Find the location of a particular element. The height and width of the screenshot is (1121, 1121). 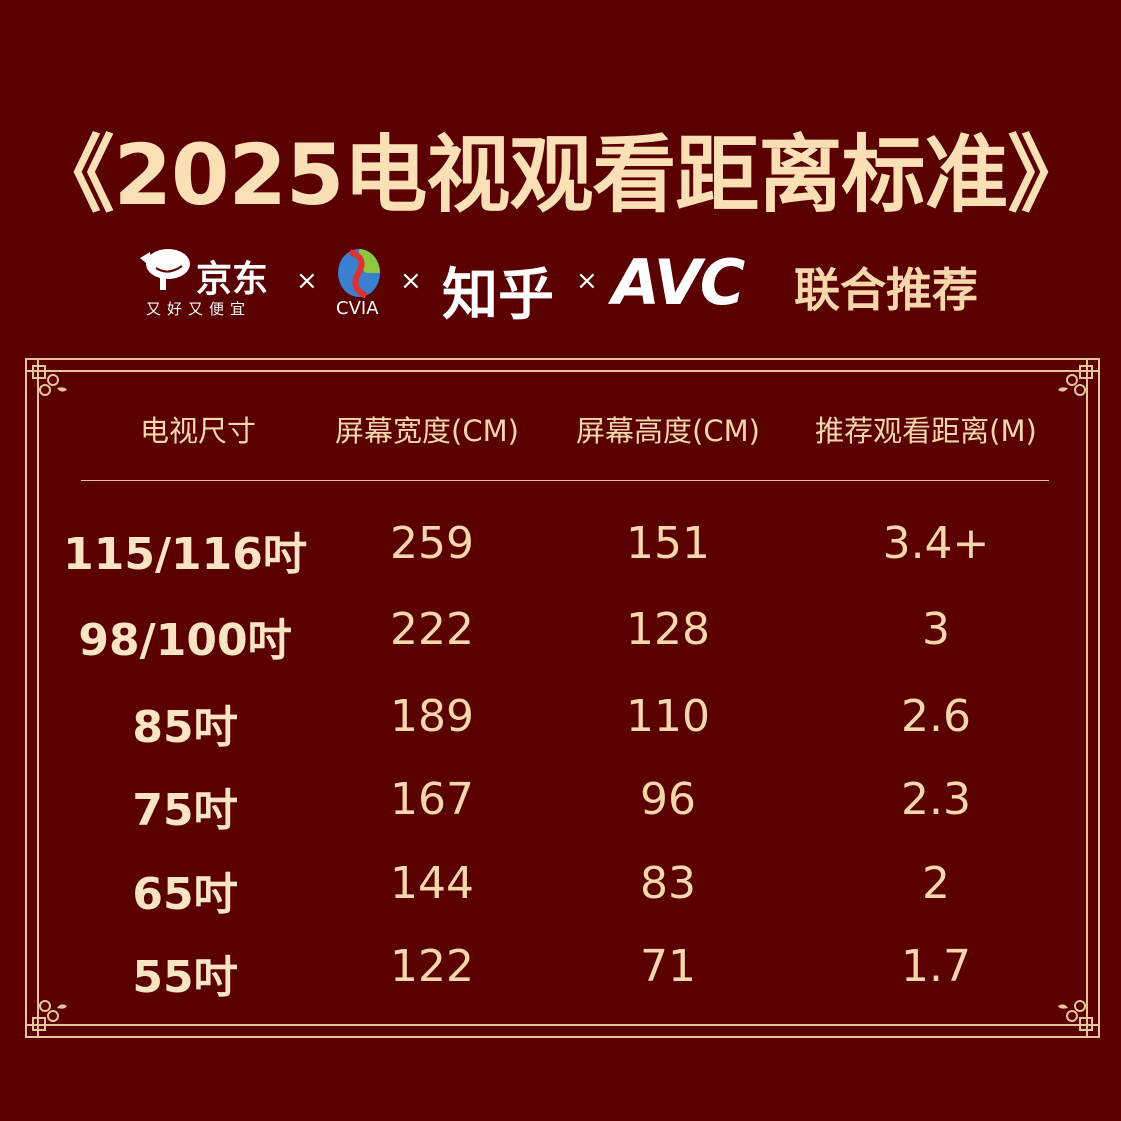

cell-width: 189 is located at coordinates (432, 716).